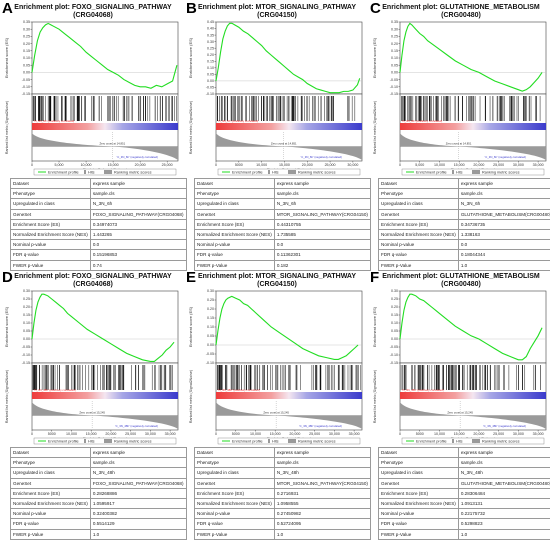 The image size is (550, 541). What do you see at coordinates (423, 390) in the screenshot?
I see `positive-corr-label: 'N_3N_48h' (positively correlated)` at bounding box center [423, 390].